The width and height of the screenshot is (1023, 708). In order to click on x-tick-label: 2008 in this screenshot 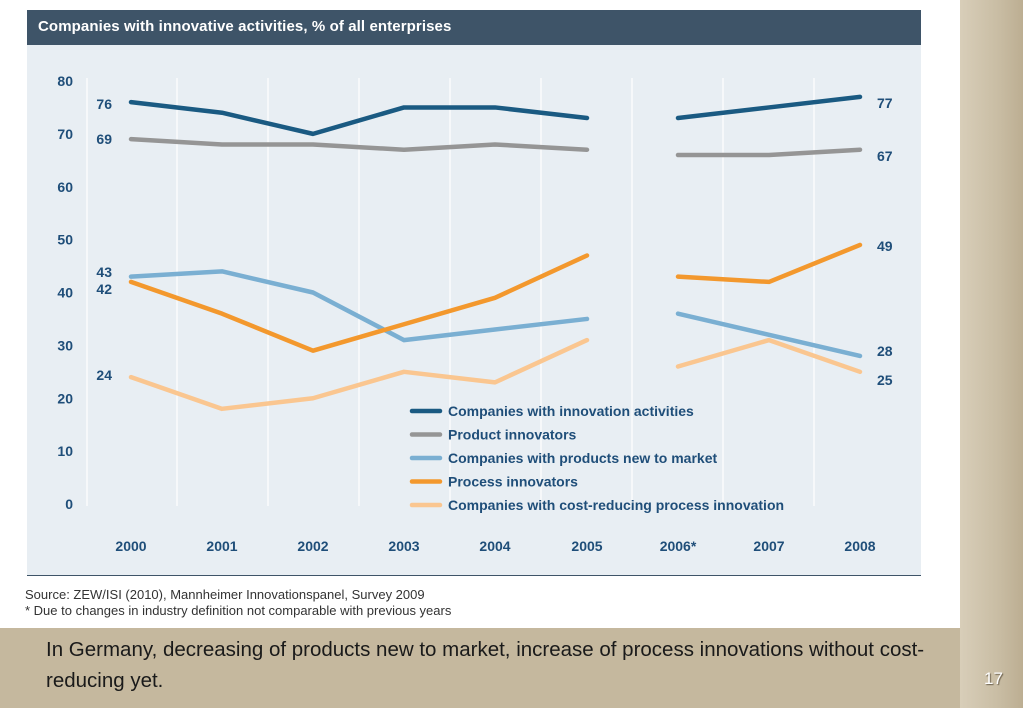, I will do `click(859, 546)`.